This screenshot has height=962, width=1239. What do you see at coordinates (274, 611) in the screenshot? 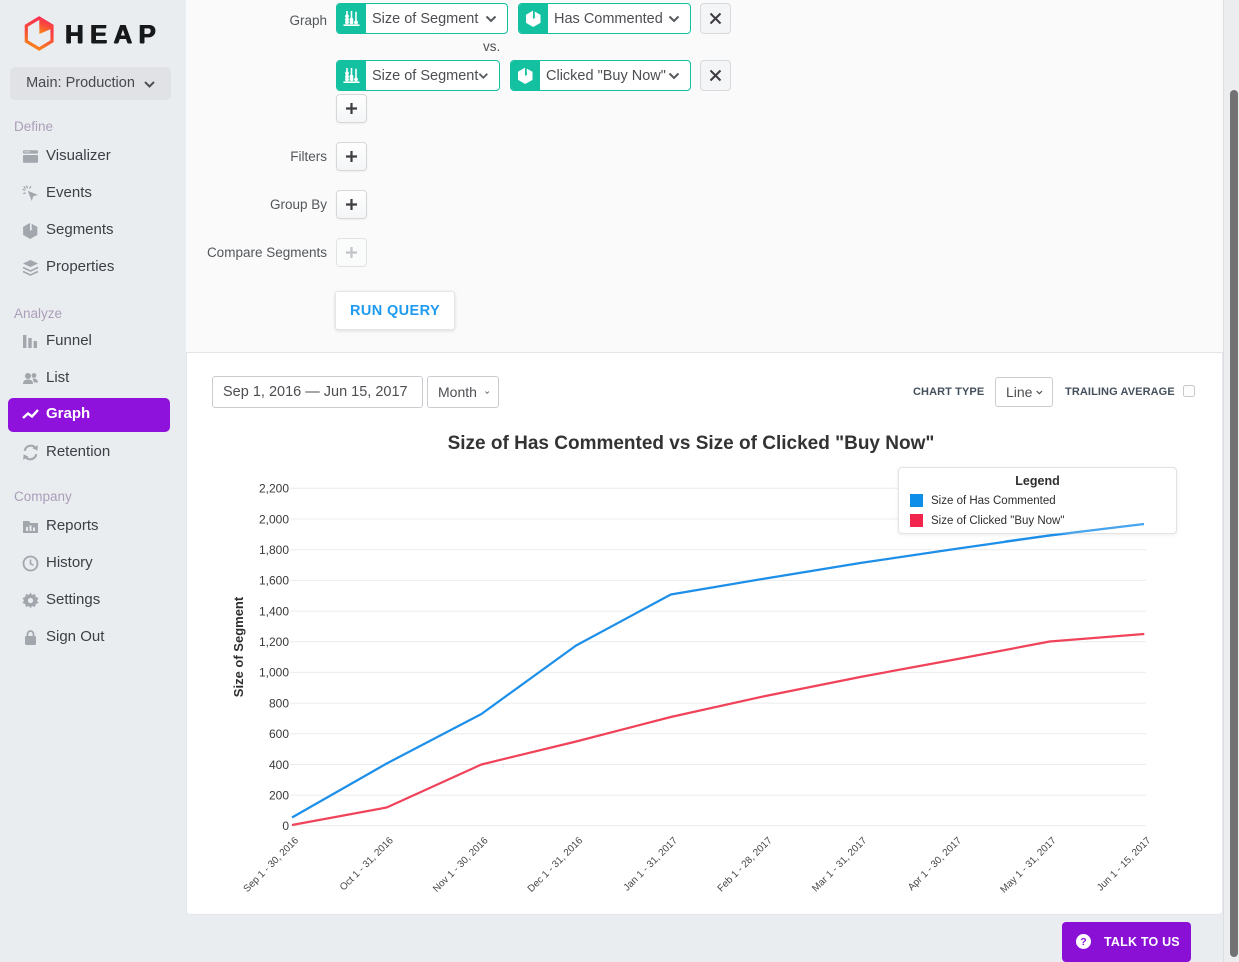
I see `svg-text: 1,400` at bounding box center [274, 611].